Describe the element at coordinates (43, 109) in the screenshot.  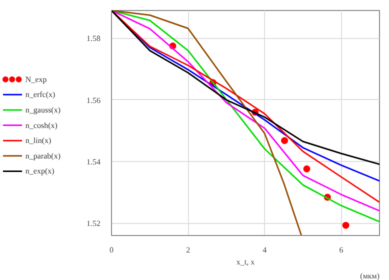
I see `legend-label: n_gauss(x)` at that location.